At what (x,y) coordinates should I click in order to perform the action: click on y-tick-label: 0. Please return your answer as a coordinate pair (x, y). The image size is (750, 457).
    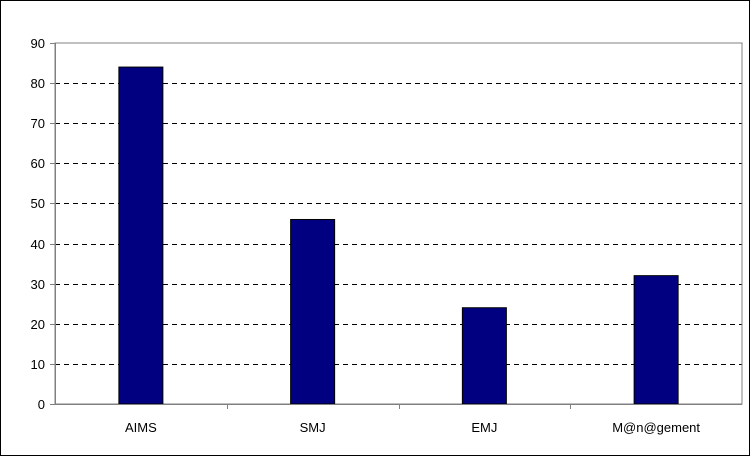
    Looking at the image, I should click on (41, 404).